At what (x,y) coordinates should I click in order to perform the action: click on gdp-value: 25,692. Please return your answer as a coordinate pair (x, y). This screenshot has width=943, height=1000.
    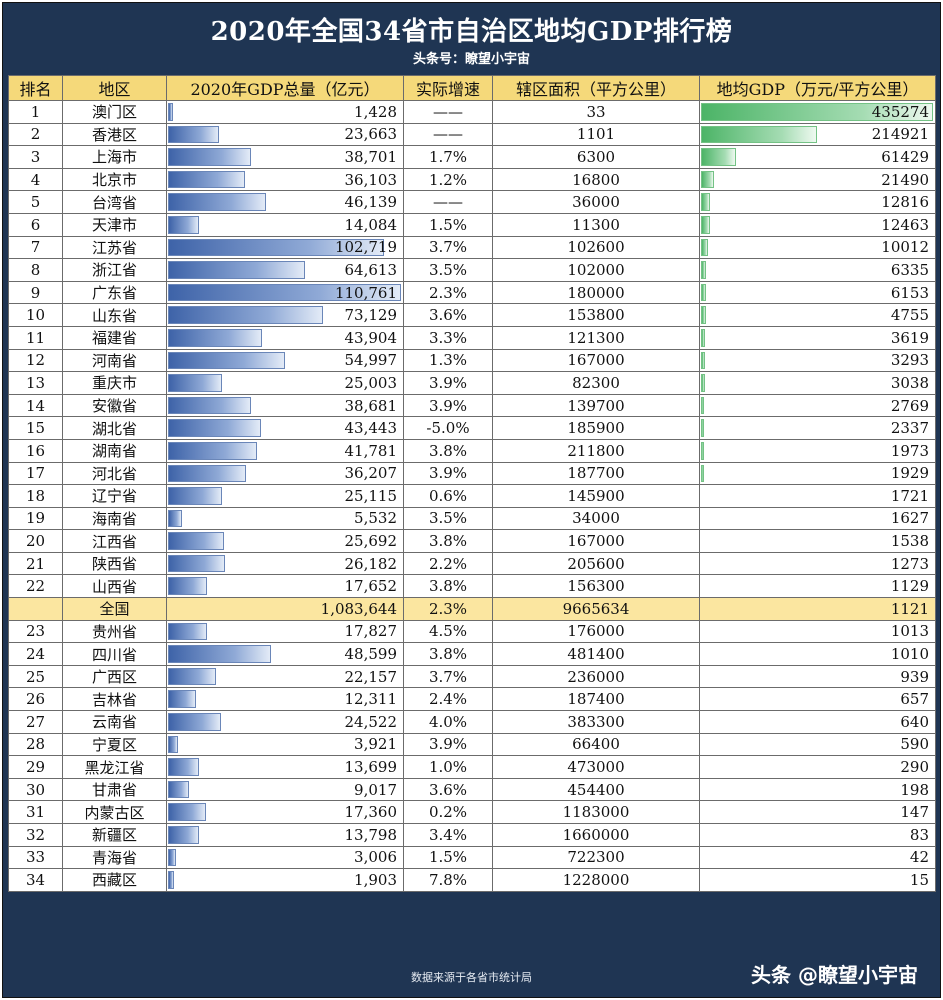
    Looking at the image, I should click on (371, 541).